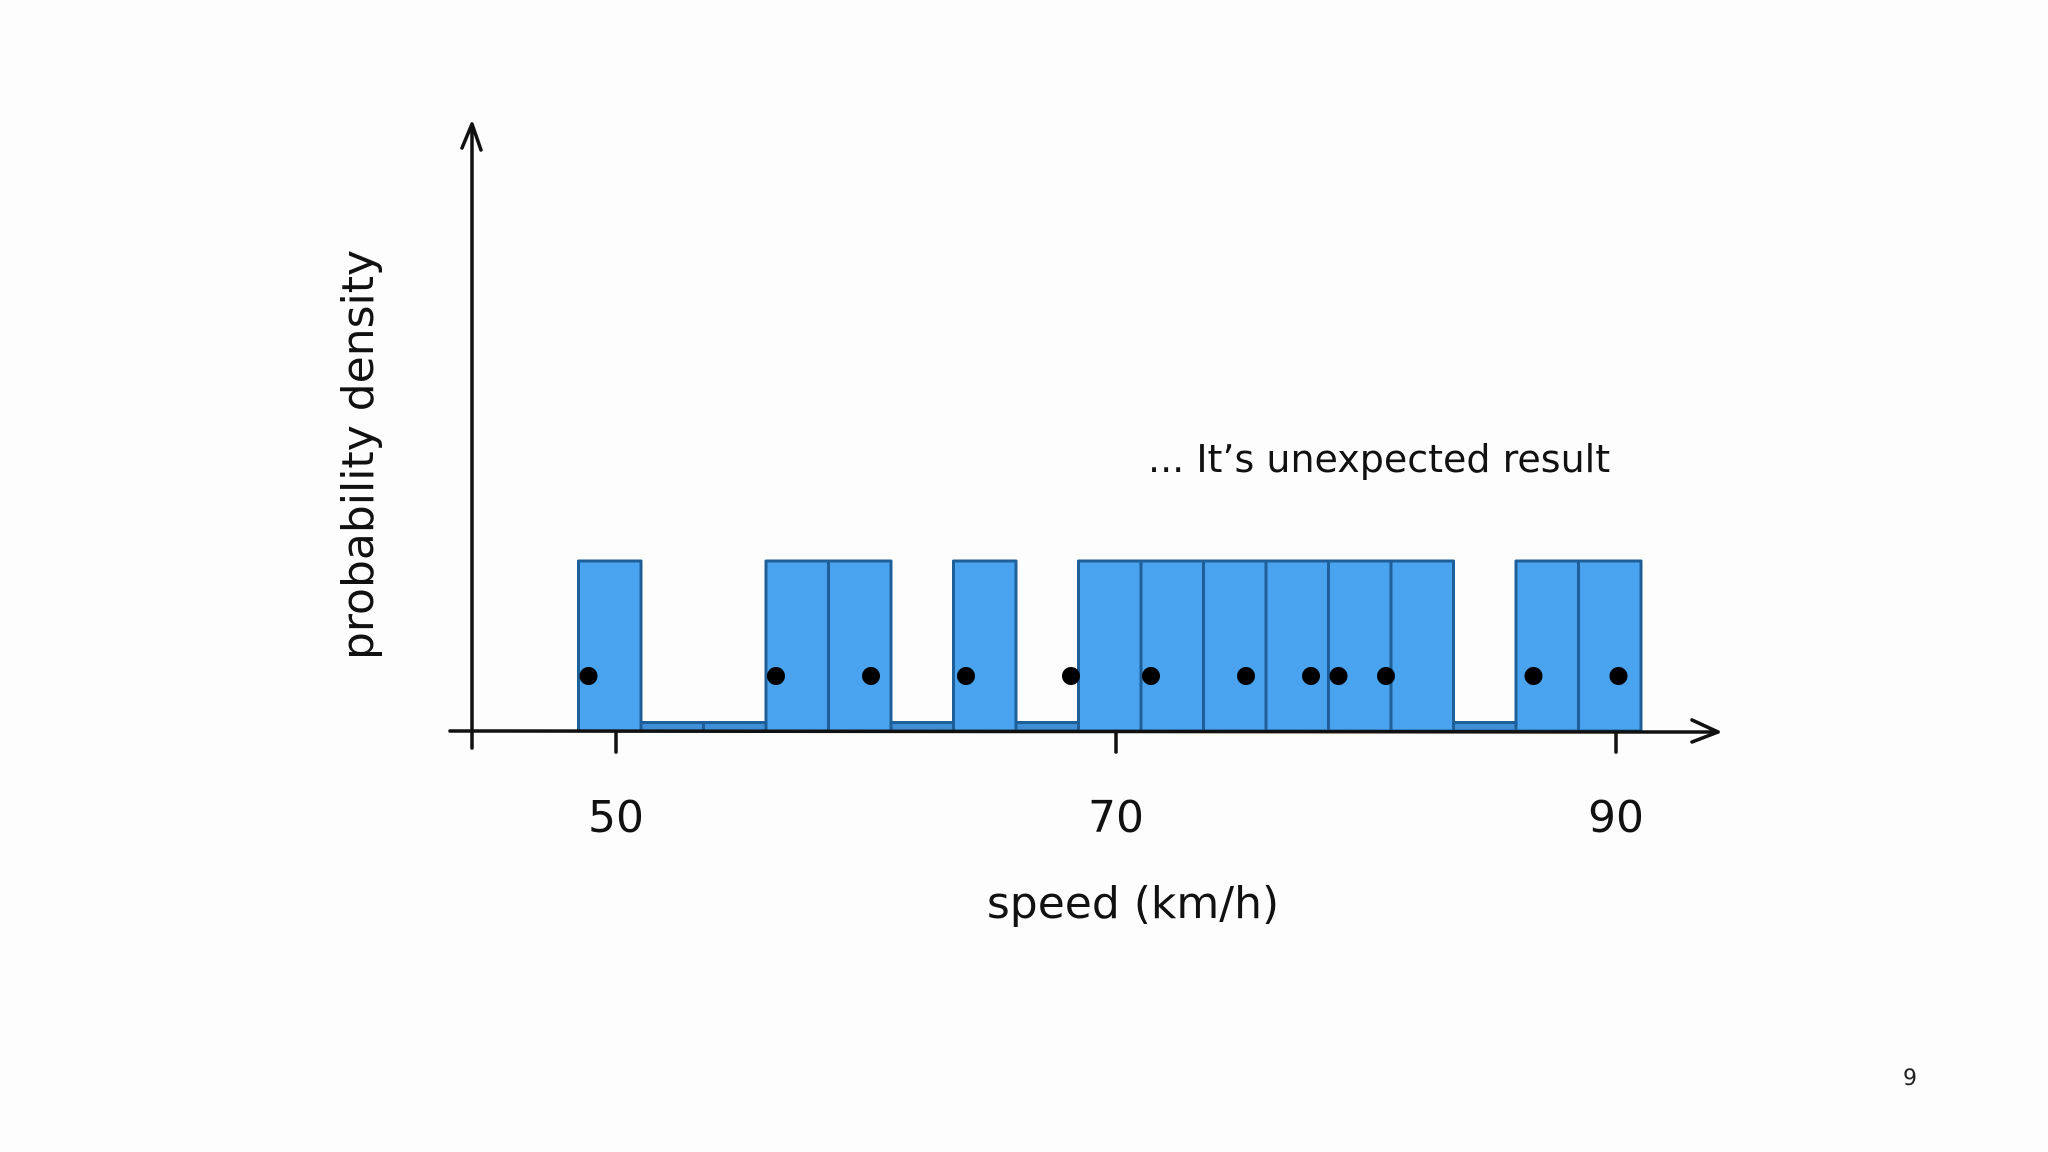 This screenshot has height=1152, width=2048. I want to click on x-axis-label: speed (km/h), so click(1133, 903).